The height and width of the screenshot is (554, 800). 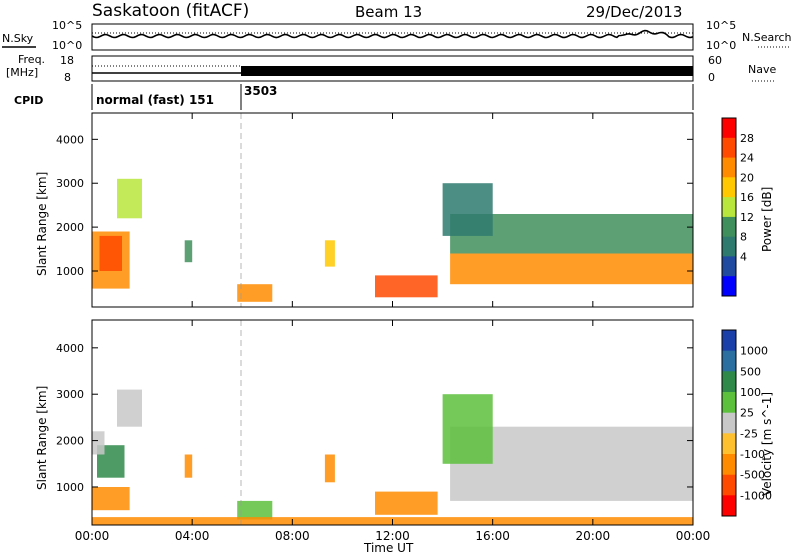 I want to click on power-colorbar-tick-5: 8, so click(x=743, y=237).